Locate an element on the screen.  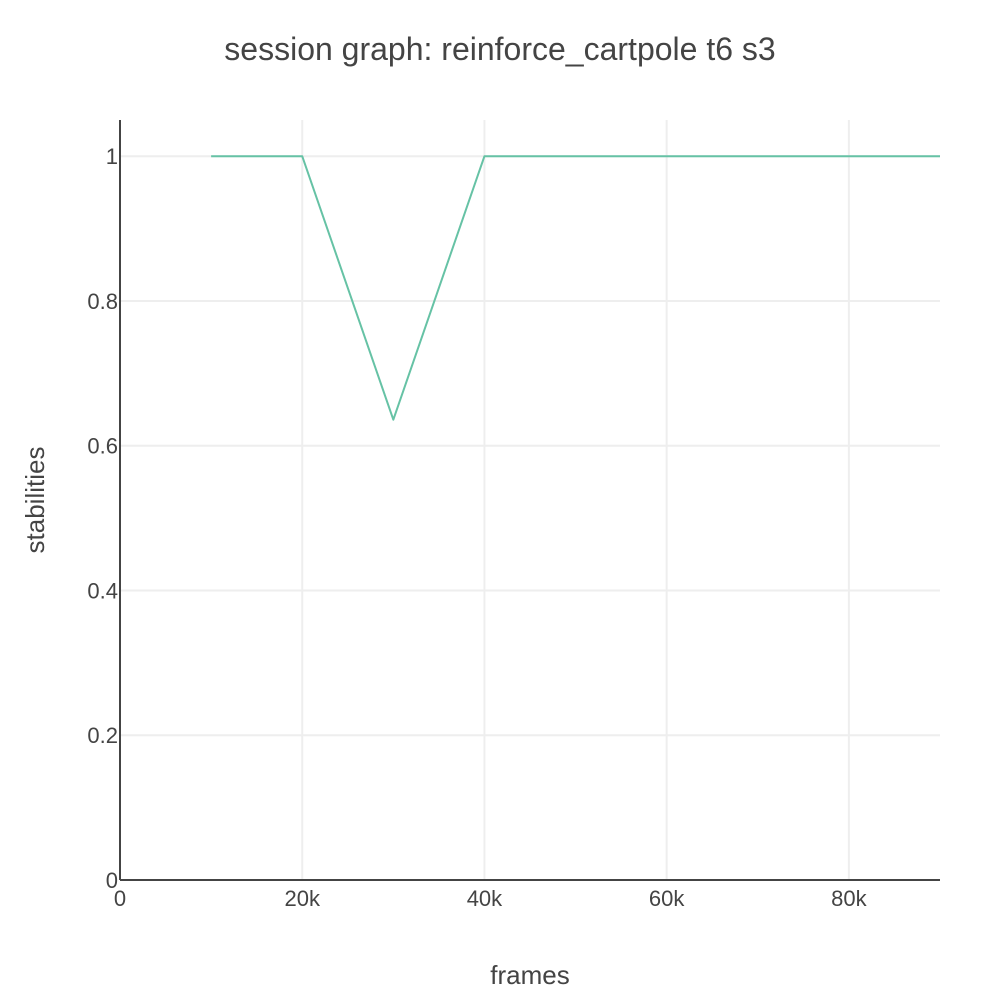
y-tick-label: 0.8 is located at coordinates (102, 301).